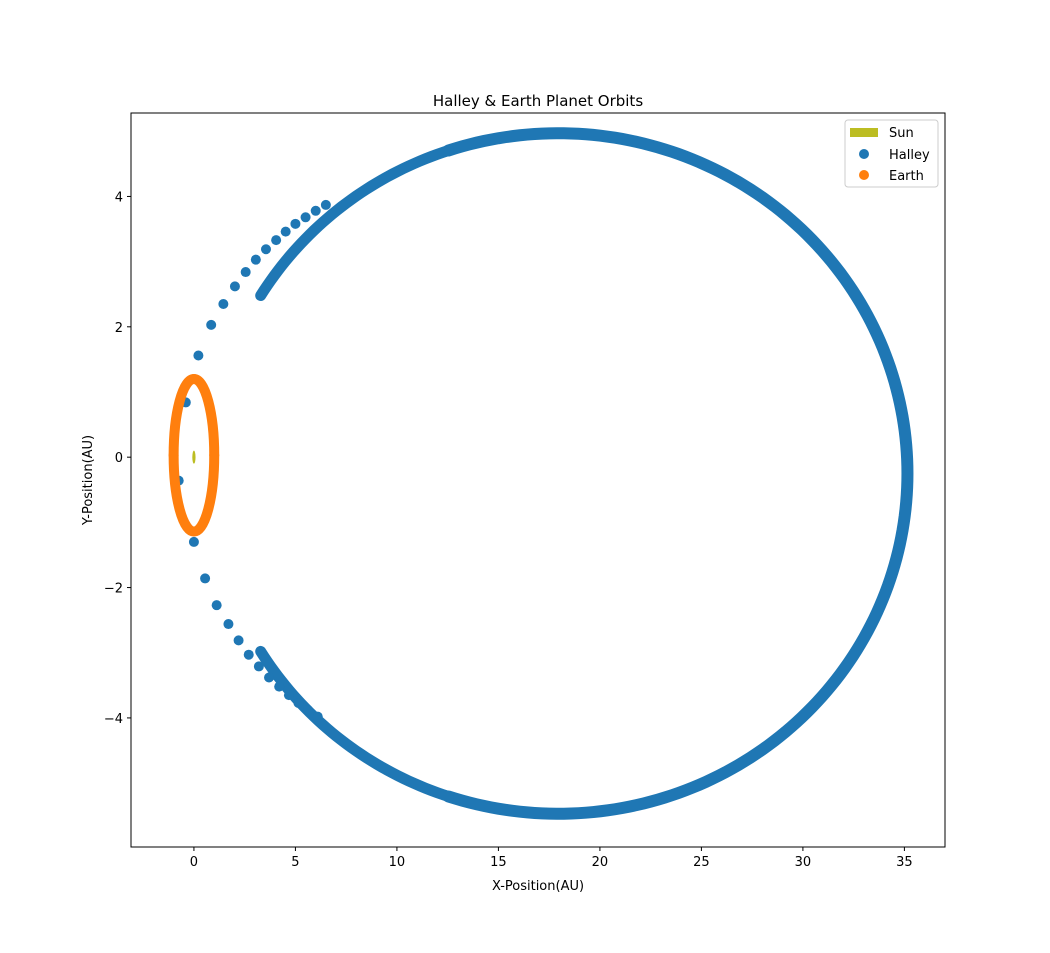 The height and width of the screenshot is (953, 1050). What do you see at coordinates (498, 862) in the screenshot?
I see `x-tick-label: 15` at bounding box center [498, 862].